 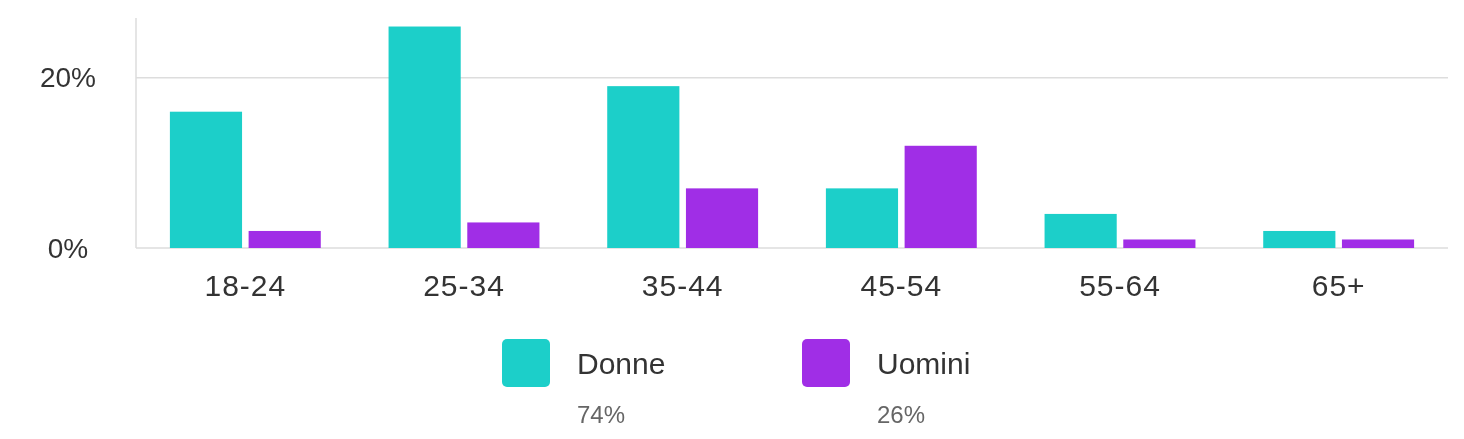 I want to click on x-tick-label: 55-64, so click(x=1120, y=285).